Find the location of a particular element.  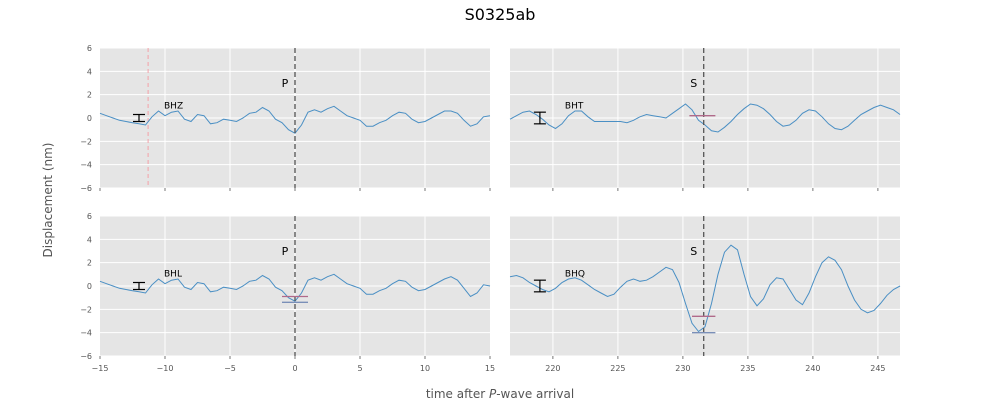

trace-line-bhz is located at coordinates (295, 119).